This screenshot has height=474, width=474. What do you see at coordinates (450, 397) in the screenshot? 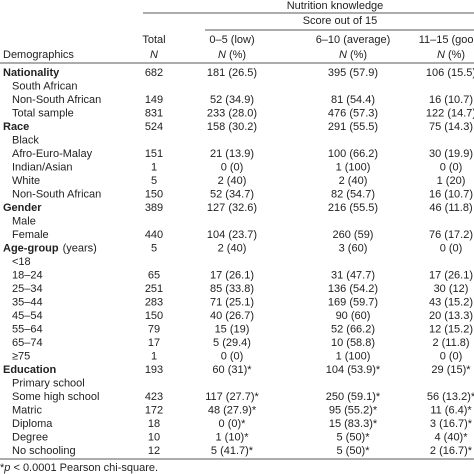
I see `cell: 56 (13.2)*` at bounding box center [450, 397].